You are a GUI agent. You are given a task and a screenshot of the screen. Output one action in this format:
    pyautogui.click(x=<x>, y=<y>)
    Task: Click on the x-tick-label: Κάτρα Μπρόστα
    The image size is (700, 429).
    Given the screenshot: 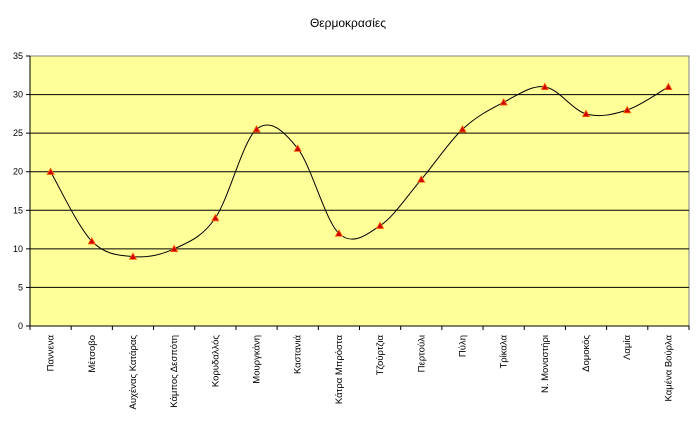 What is the action you would take?
    pyautogui.click(x=339, y=370)
    